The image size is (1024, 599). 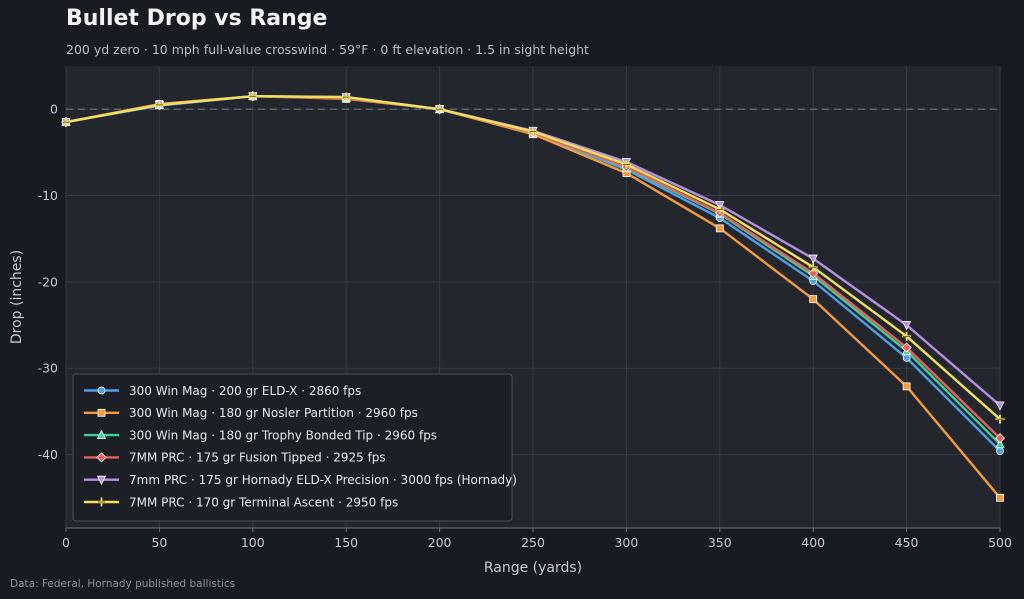 I want to click on legend-label: 300 Win Mag · 200 gr ELD-X · 2860 fps, so click(x=245, y=391).